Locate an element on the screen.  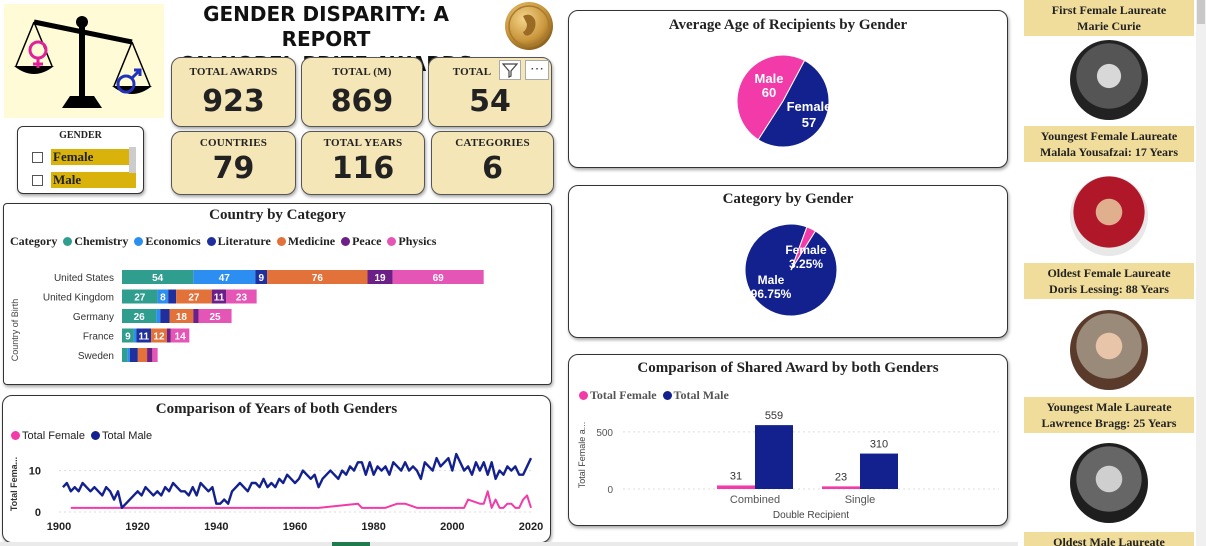
slicer-scrollbar is located at coordinates (132, 160).